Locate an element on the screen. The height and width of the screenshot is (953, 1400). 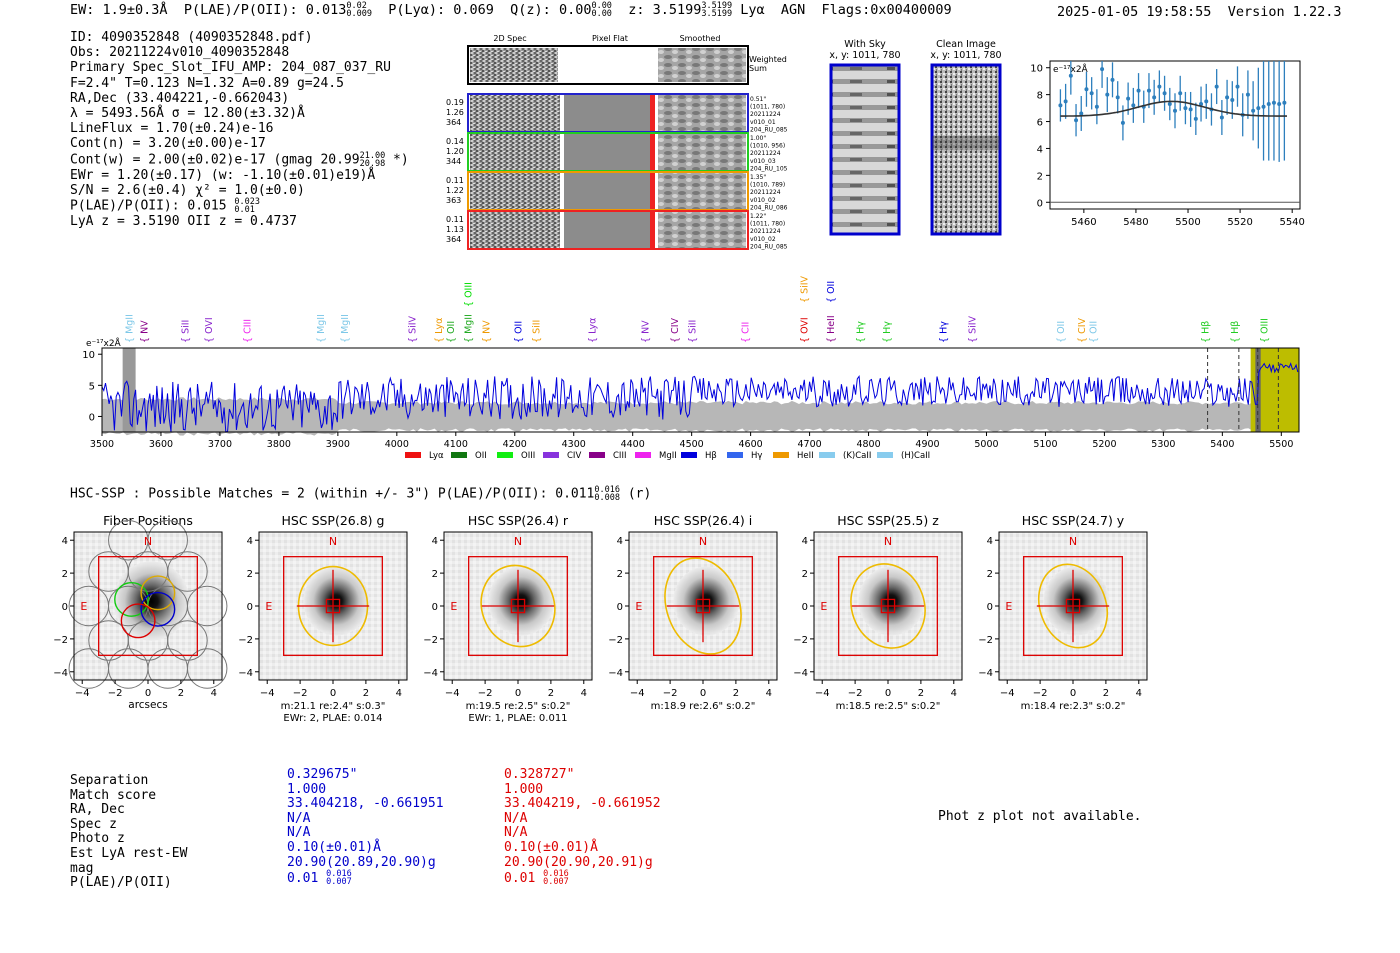
line-fit-chart: 024681054605480550055205540e⁻¹⁷x2Å is located at coordinates (1167, 144).